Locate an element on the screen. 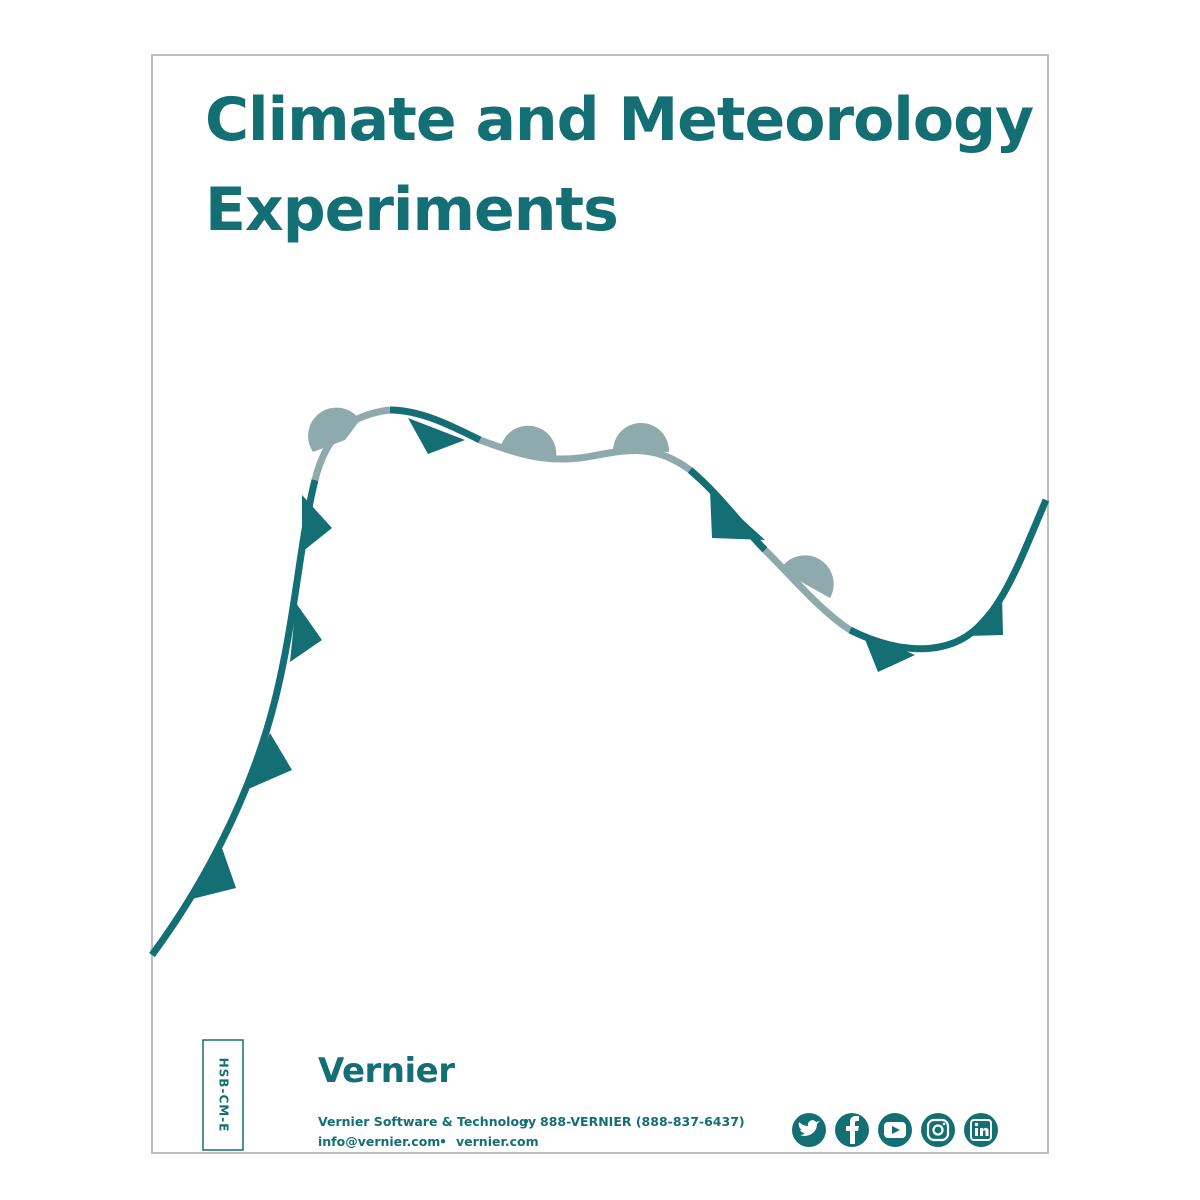  youtube-icon is located at coordinates (895, 1130).